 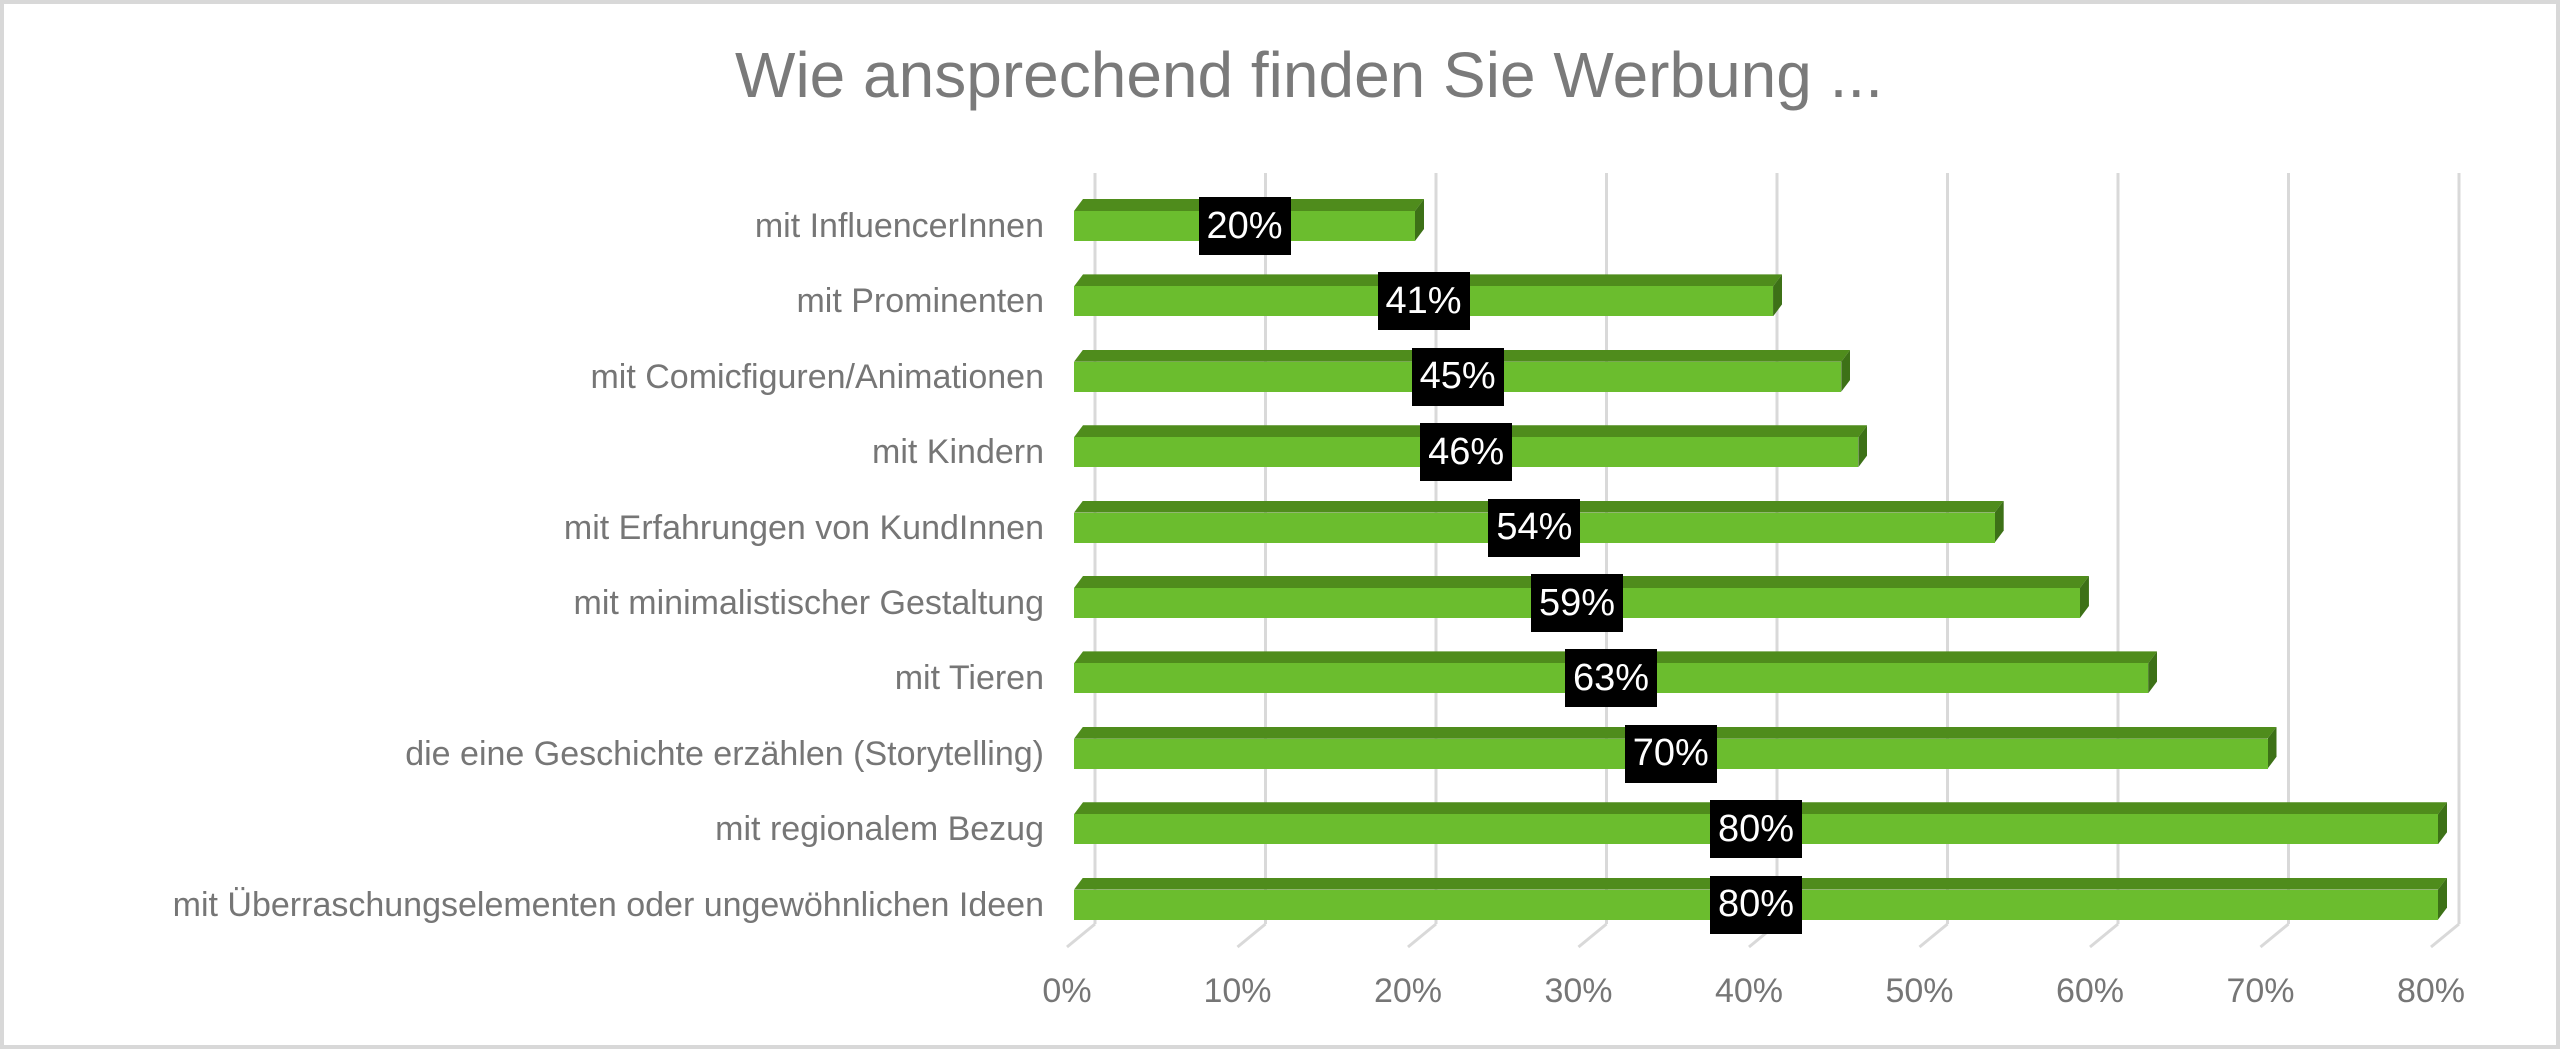 What do you see at coordinates (1457, 376) in the screenshot?
I see `bar-value-label: 45%` at bounding box center [1457, 376].